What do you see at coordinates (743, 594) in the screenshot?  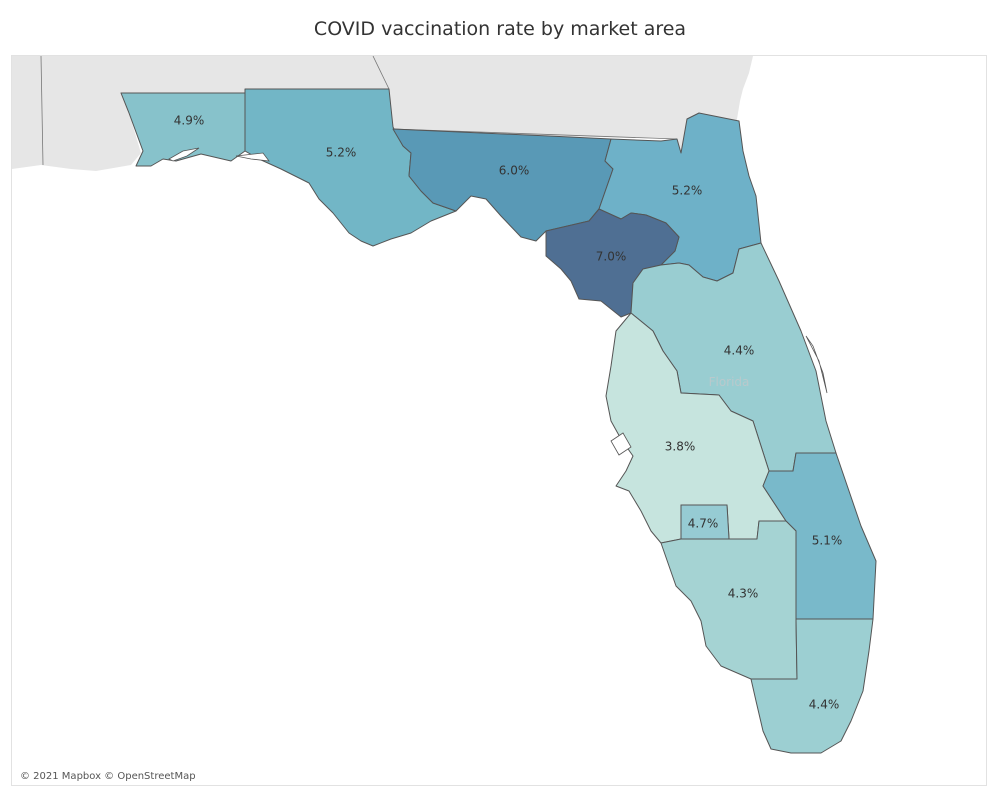 I see `region-label: 4.3%` at bounding box center [743, 594].